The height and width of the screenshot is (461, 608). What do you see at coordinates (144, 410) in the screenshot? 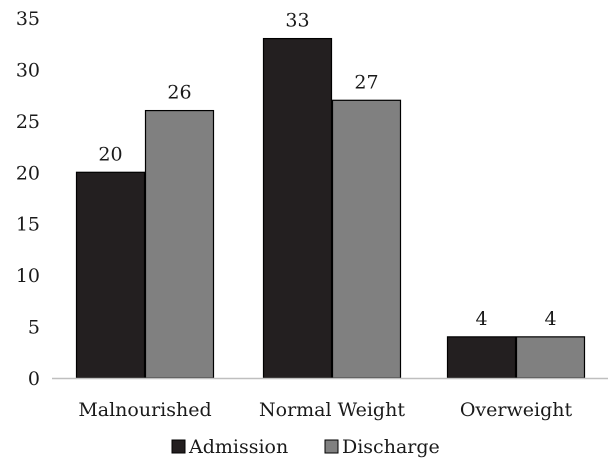
I see `category-label: Malnourished` at bounding box center [144, 410].